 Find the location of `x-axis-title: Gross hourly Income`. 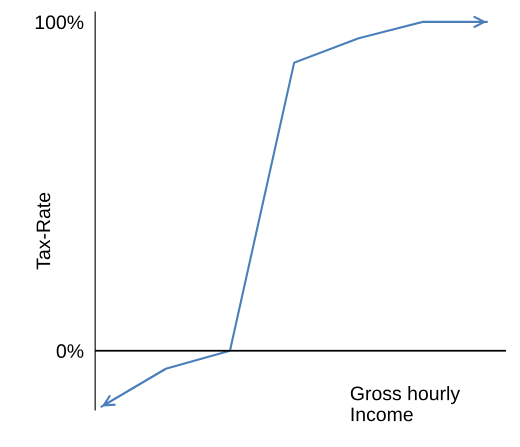

x-axis-title: Gross hourly Income is located at coordinates (405, 404).